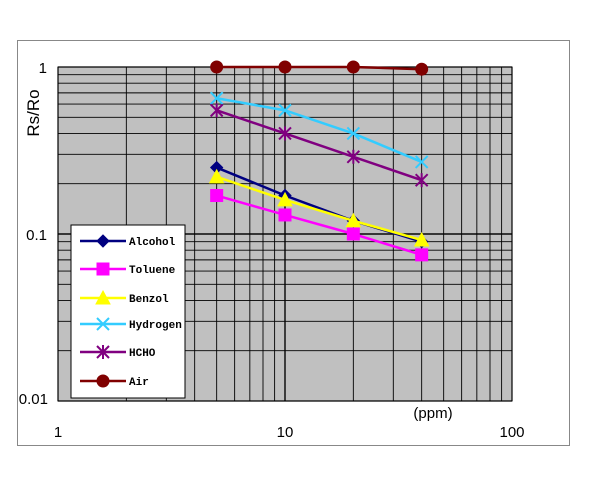  What do you see at coordinates (128, 269) in the screenshot?
I see `legend-item-toluene: Toluene` at bounding box center [128, 269].